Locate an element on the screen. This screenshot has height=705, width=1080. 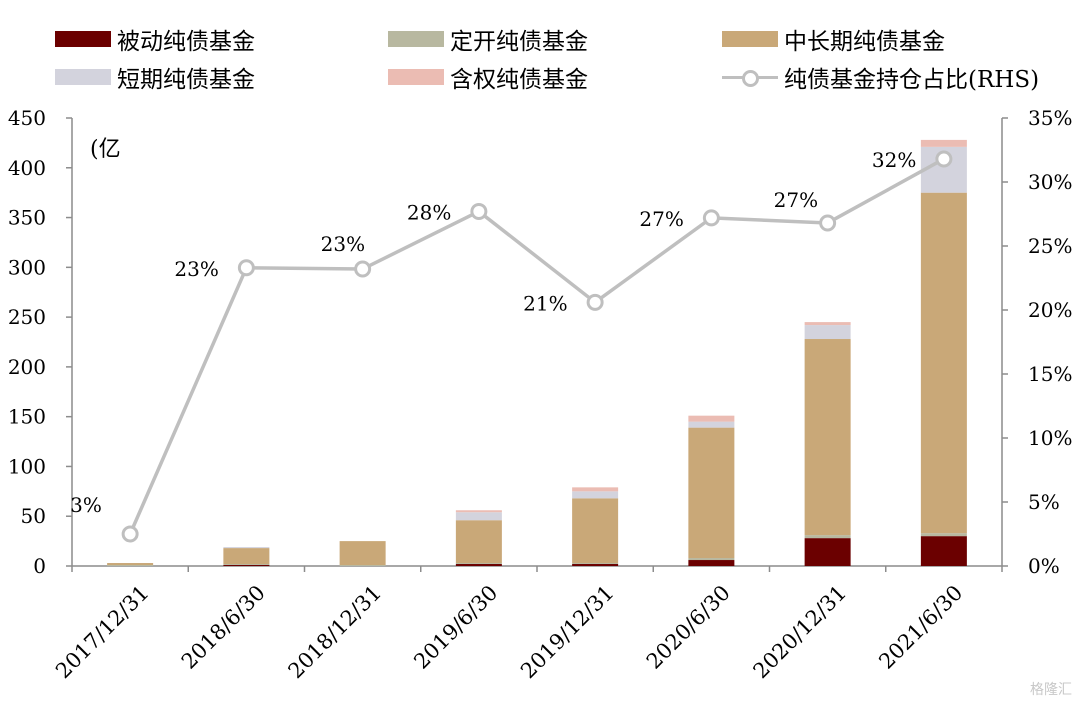
legend-swatch-passive is located at coordinates (83, 39).